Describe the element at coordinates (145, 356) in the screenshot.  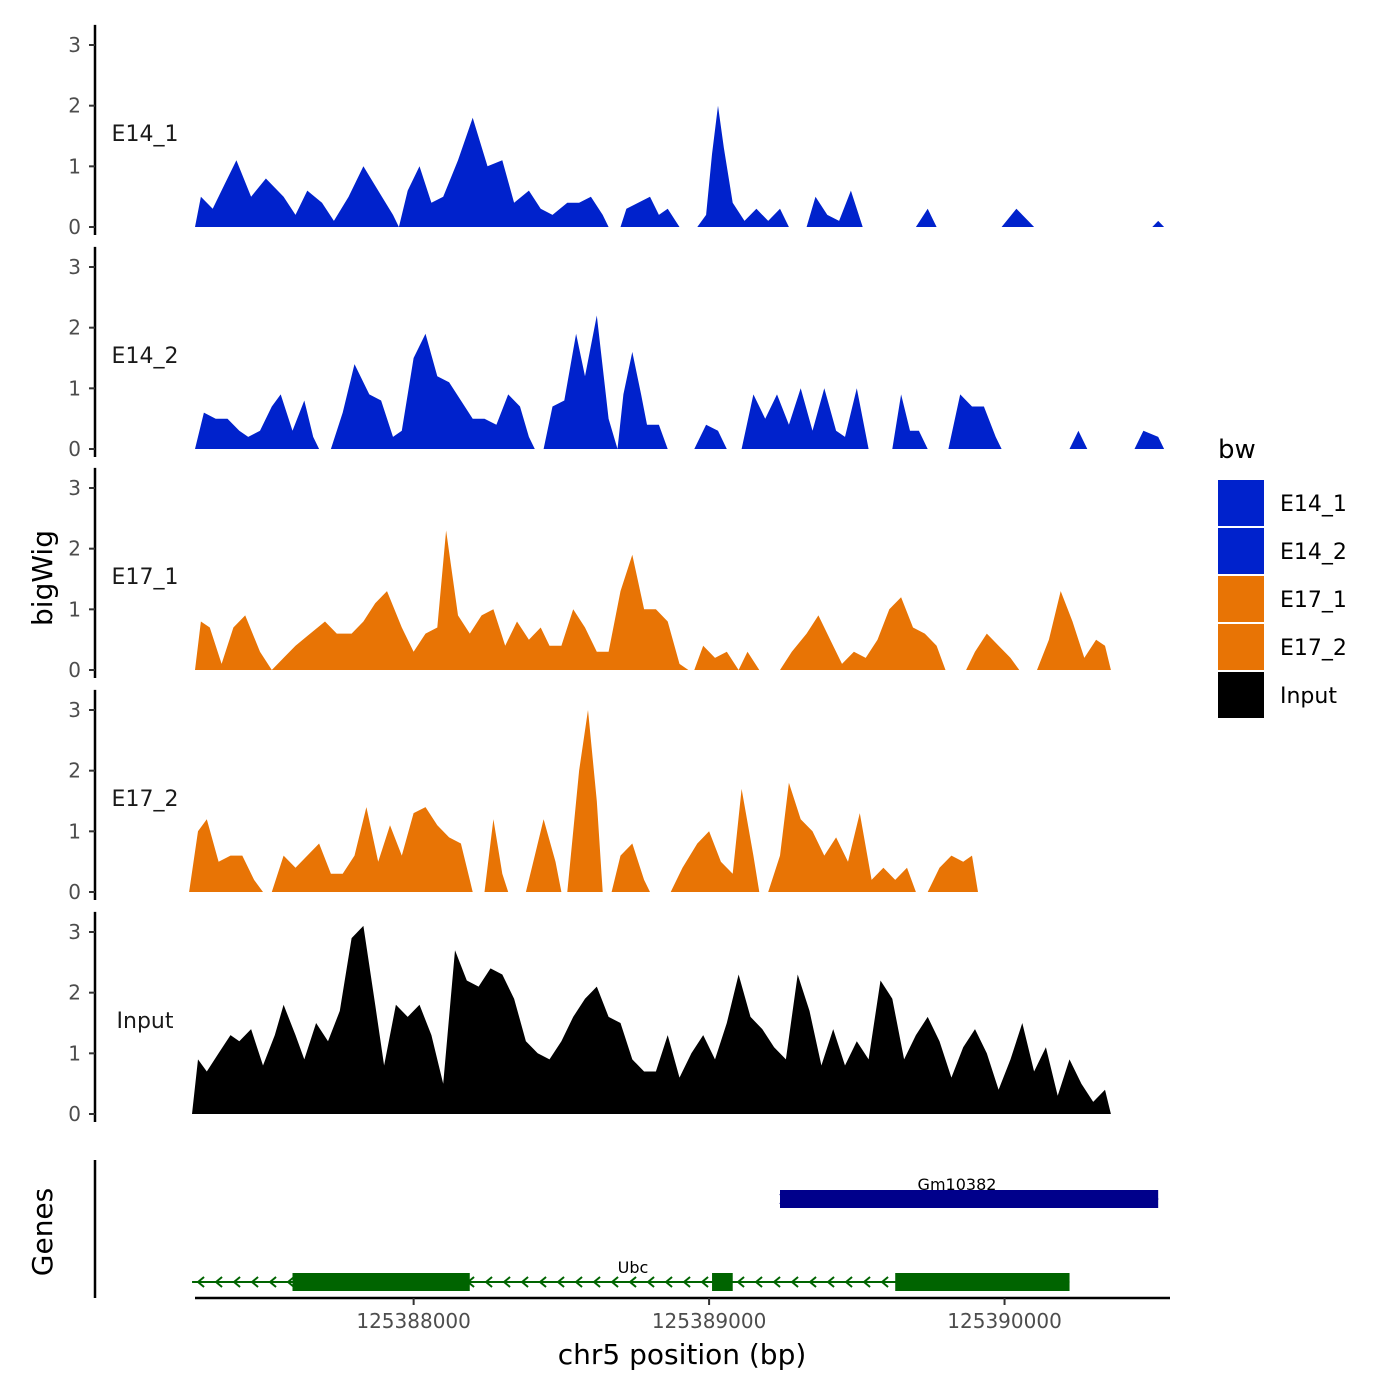
I see `track-label-E14_2: E14_2` at that location.